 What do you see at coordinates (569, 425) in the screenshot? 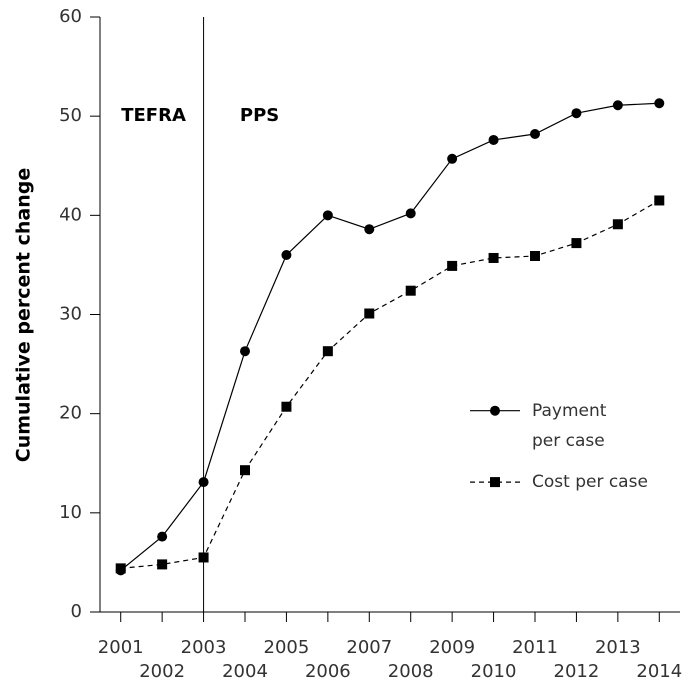
I see `legend-label: Payment per case` at bounding box center [569, 425].